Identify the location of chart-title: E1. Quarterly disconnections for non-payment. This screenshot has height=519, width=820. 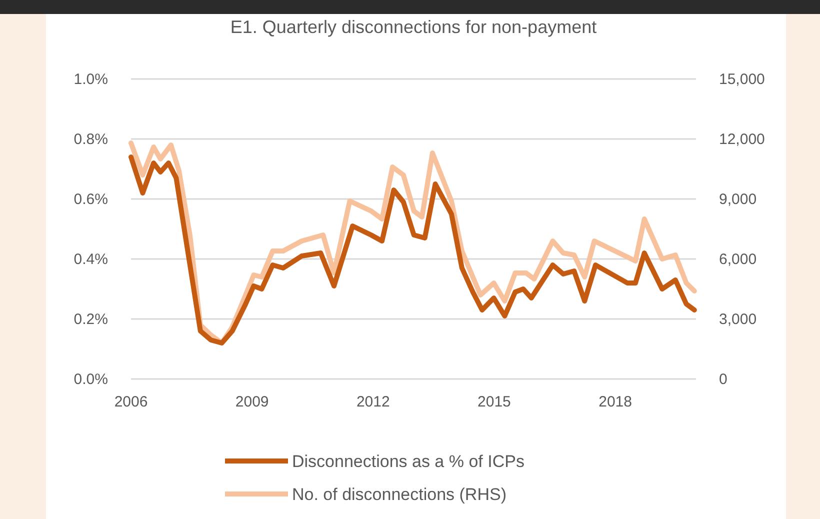
(413, 27).